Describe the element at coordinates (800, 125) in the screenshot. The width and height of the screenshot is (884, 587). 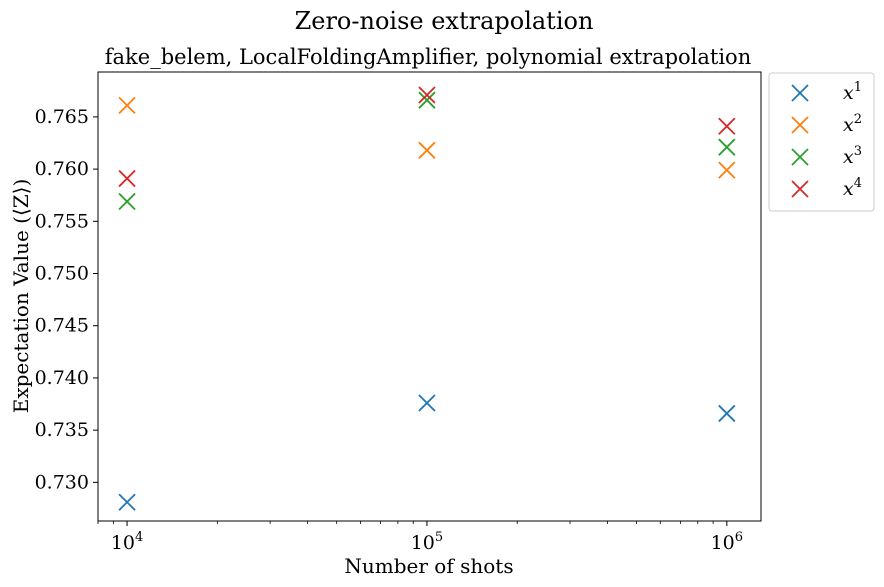
I see `legend-marker-x2` at that location.